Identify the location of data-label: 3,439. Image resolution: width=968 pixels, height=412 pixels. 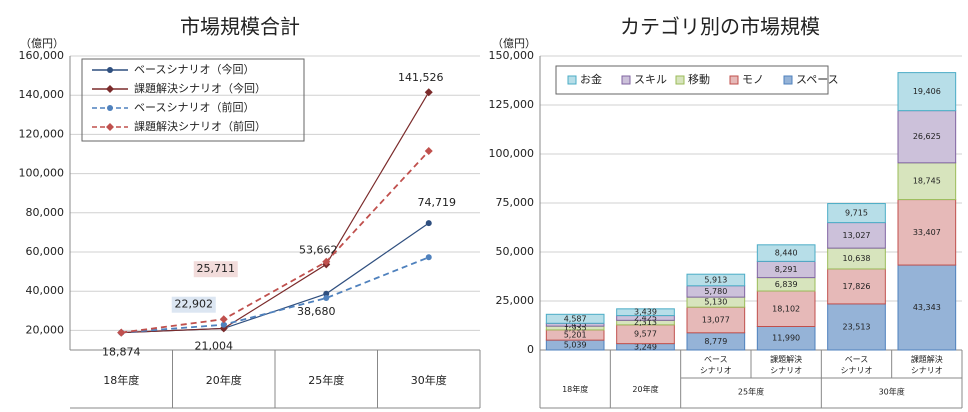
(645, 312).